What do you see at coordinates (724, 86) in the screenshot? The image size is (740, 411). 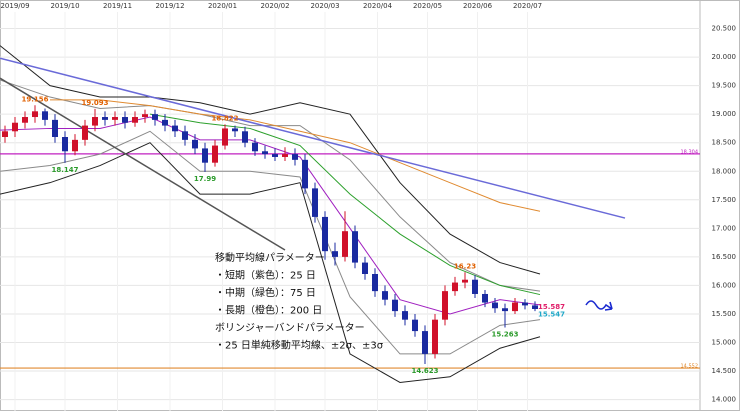 I see `y-tick-label: 19.500` at bounding box center [724, 86].